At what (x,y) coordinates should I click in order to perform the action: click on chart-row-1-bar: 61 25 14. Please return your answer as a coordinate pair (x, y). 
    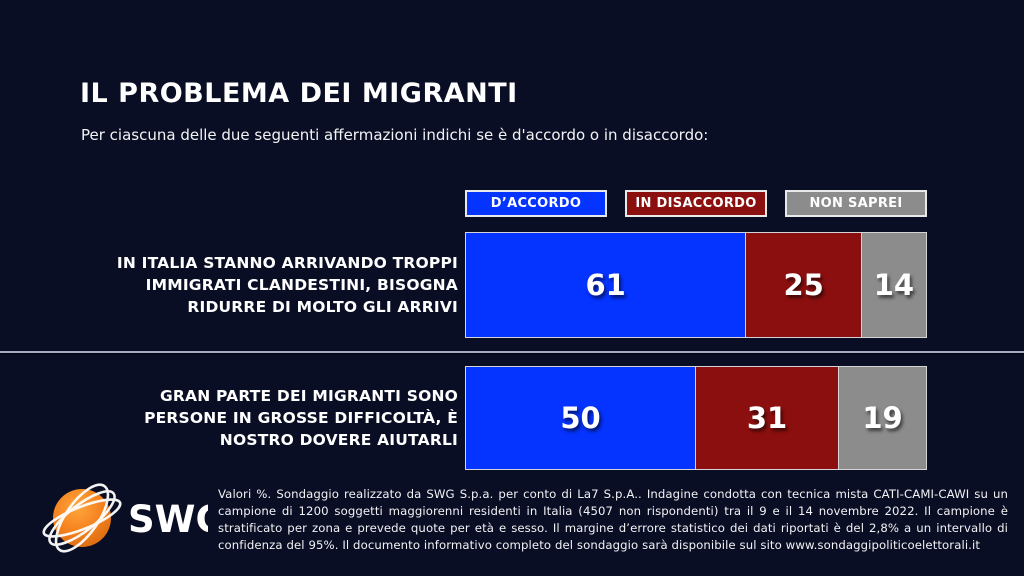
    Looking at the image, I should click on (696, 285).